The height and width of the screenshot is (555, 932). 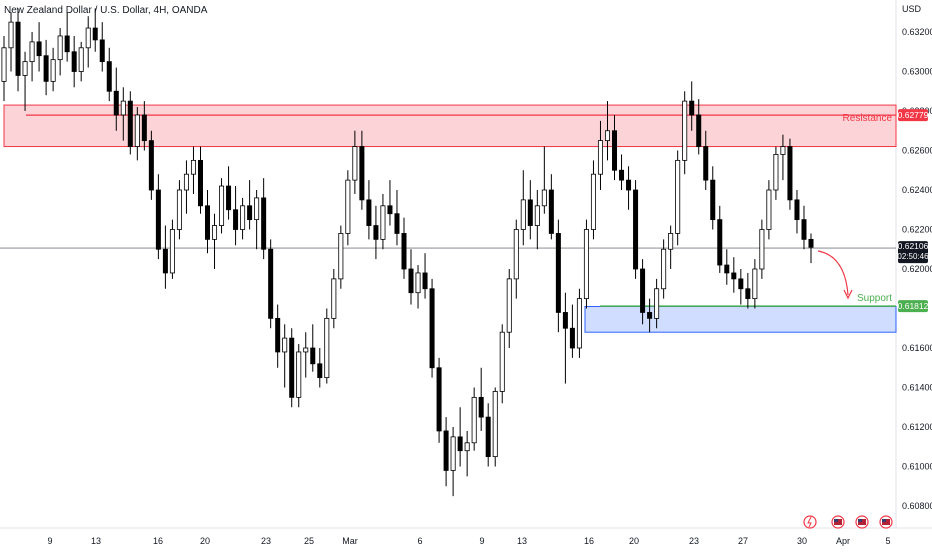 What do you see at coordinates (589, 541) in the screenshot?
I see `time-tick-label: 16` at bounding box center [589, 541].